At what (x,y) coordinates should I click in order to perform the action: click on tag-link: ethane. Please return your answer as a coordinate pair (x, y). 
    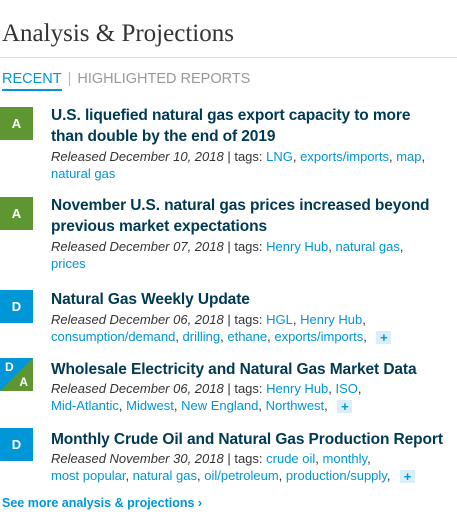
    Looking at the image, I should click on (247, 336).